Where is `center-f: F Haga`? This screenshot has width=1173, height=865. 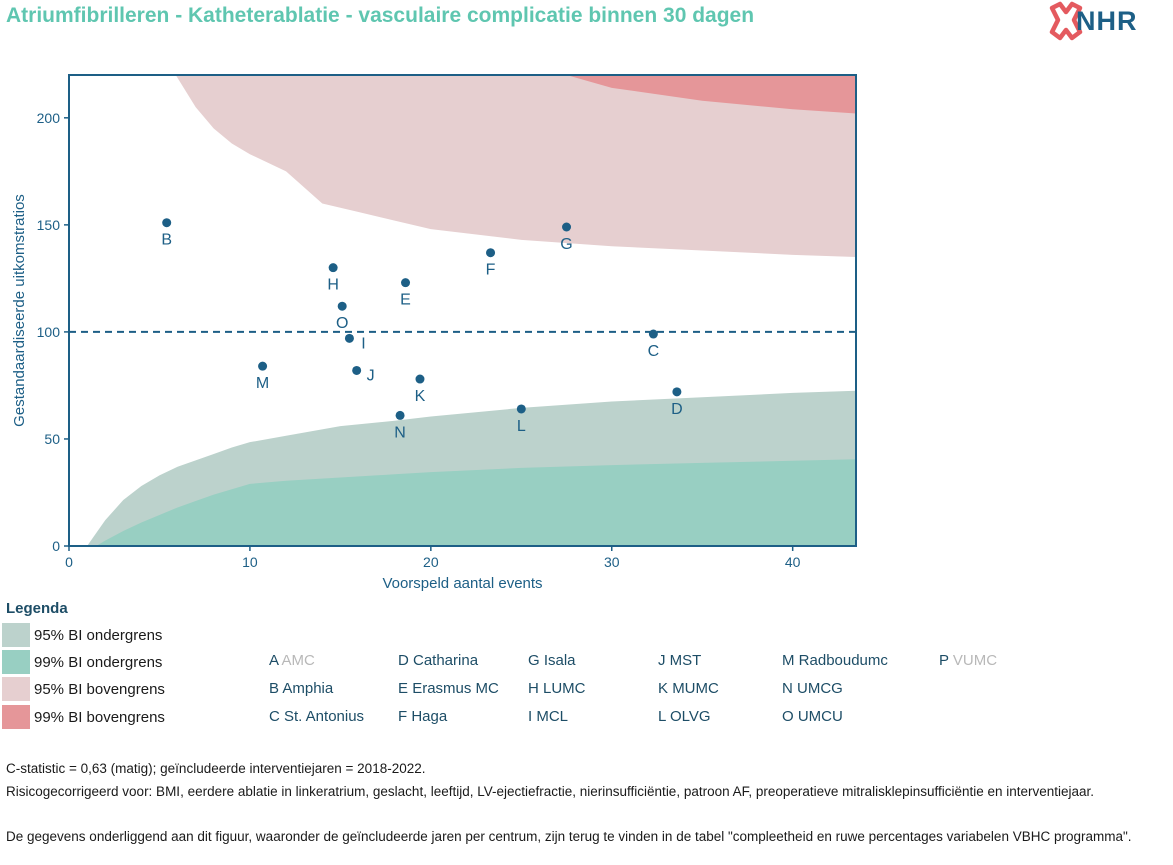
center-f: F Haga is located at coordinates (423, 716).